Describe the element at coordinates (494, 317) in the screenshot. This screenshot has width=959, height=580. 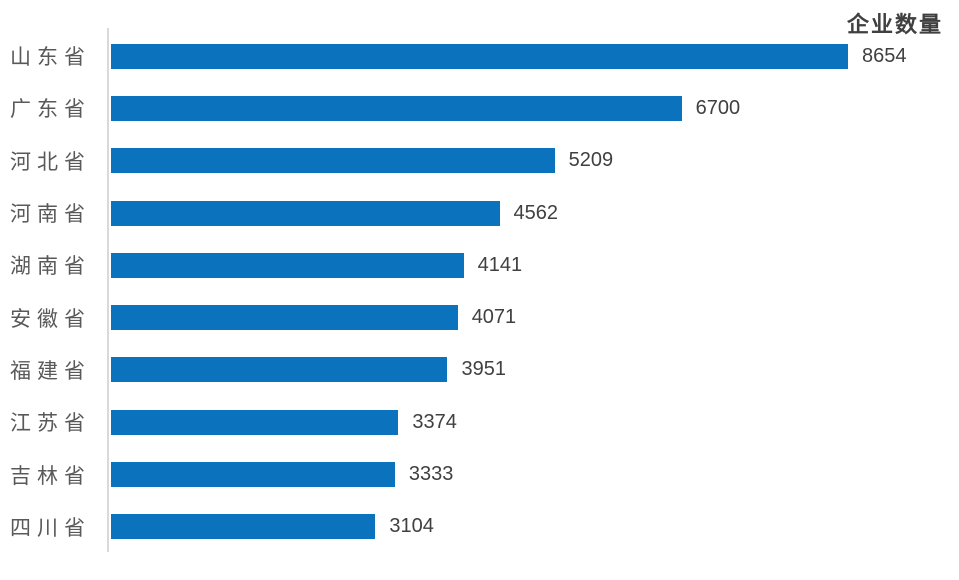
I see `value-label: 4071` at that location.